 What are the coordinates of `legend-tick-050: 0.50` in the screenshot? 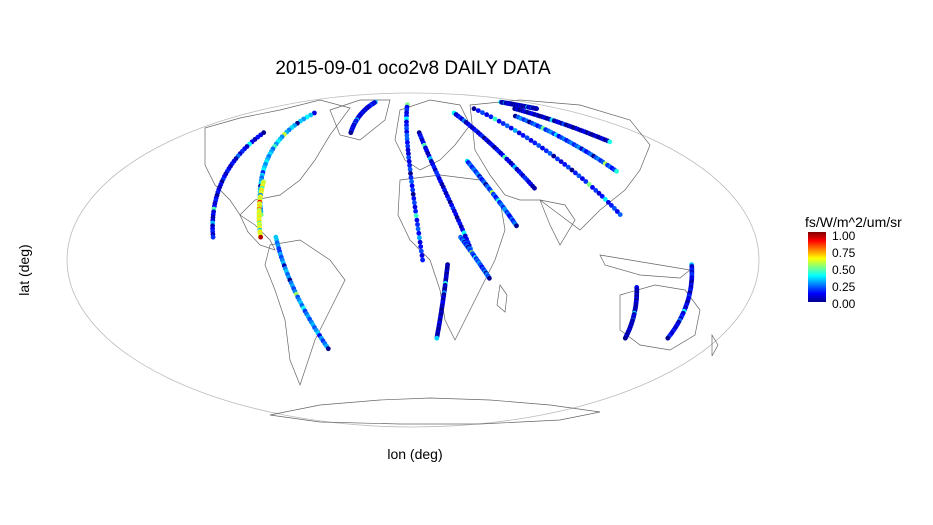 It's located at (844, 270).